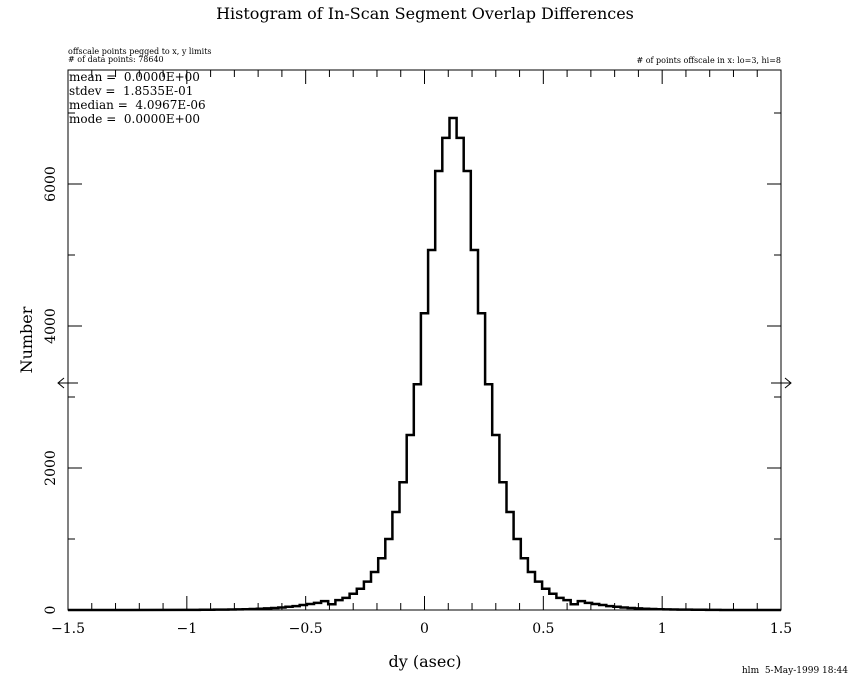  Describe the element at coordinates (424, 661) in the screenshot. I see `x-axis-label: dy (asec)` at that location.